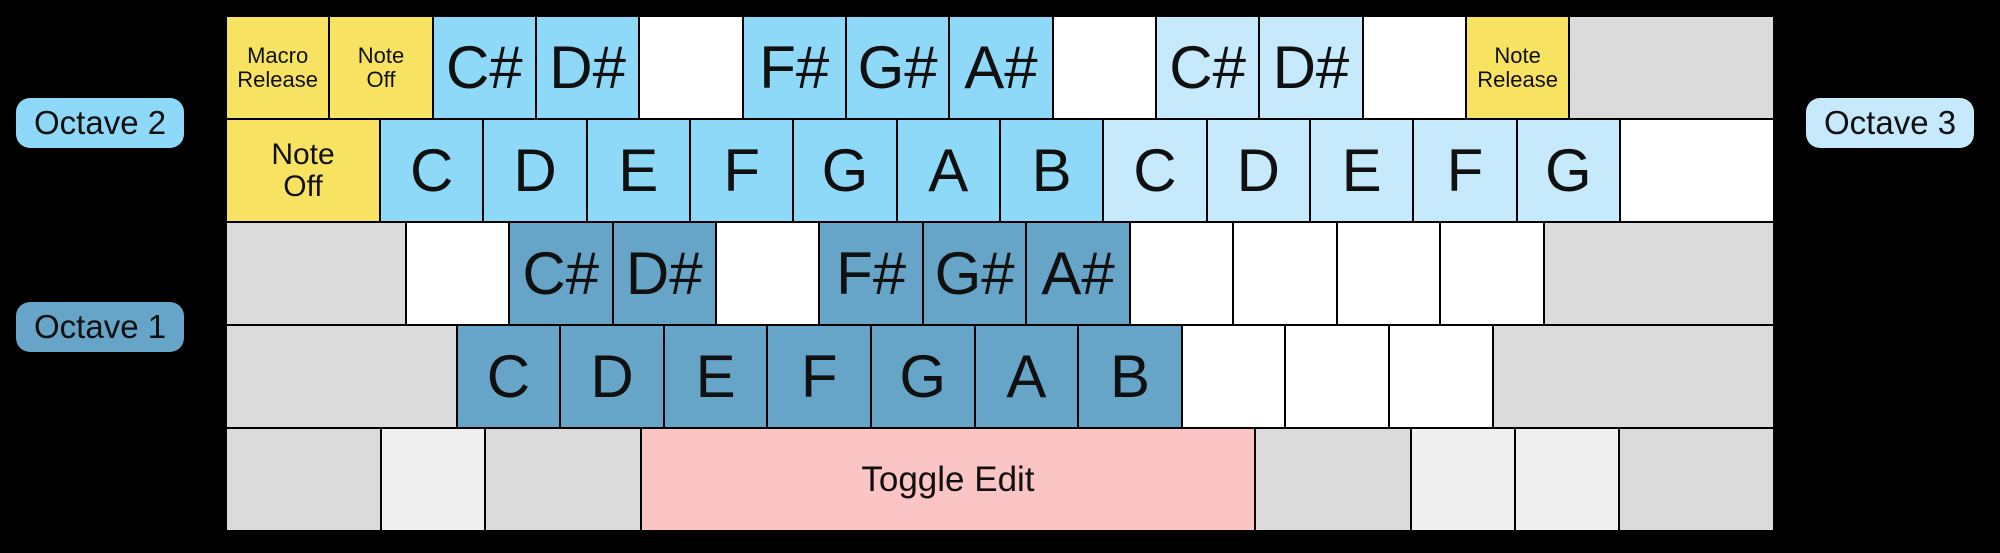 This screenshot has height=553, width=2000. Describe the element at coordinates (304, 479) in the screenshot. I see `key-unassigned-left-ctrl` at that location.